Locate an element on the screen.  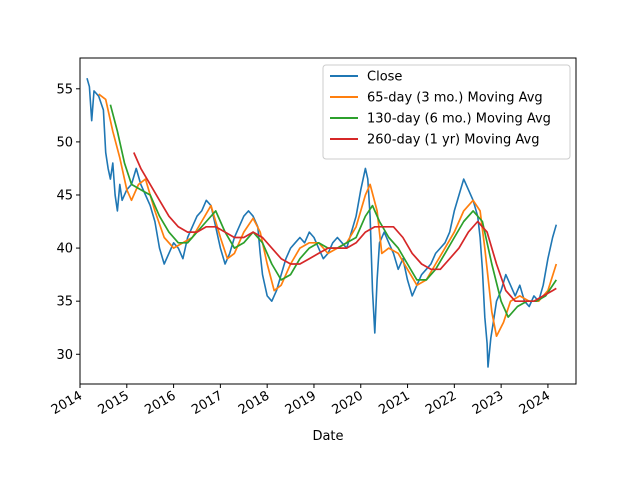
legend-label: 260-day (1 yr) Moving Avg is located at coordinates (453, 140).